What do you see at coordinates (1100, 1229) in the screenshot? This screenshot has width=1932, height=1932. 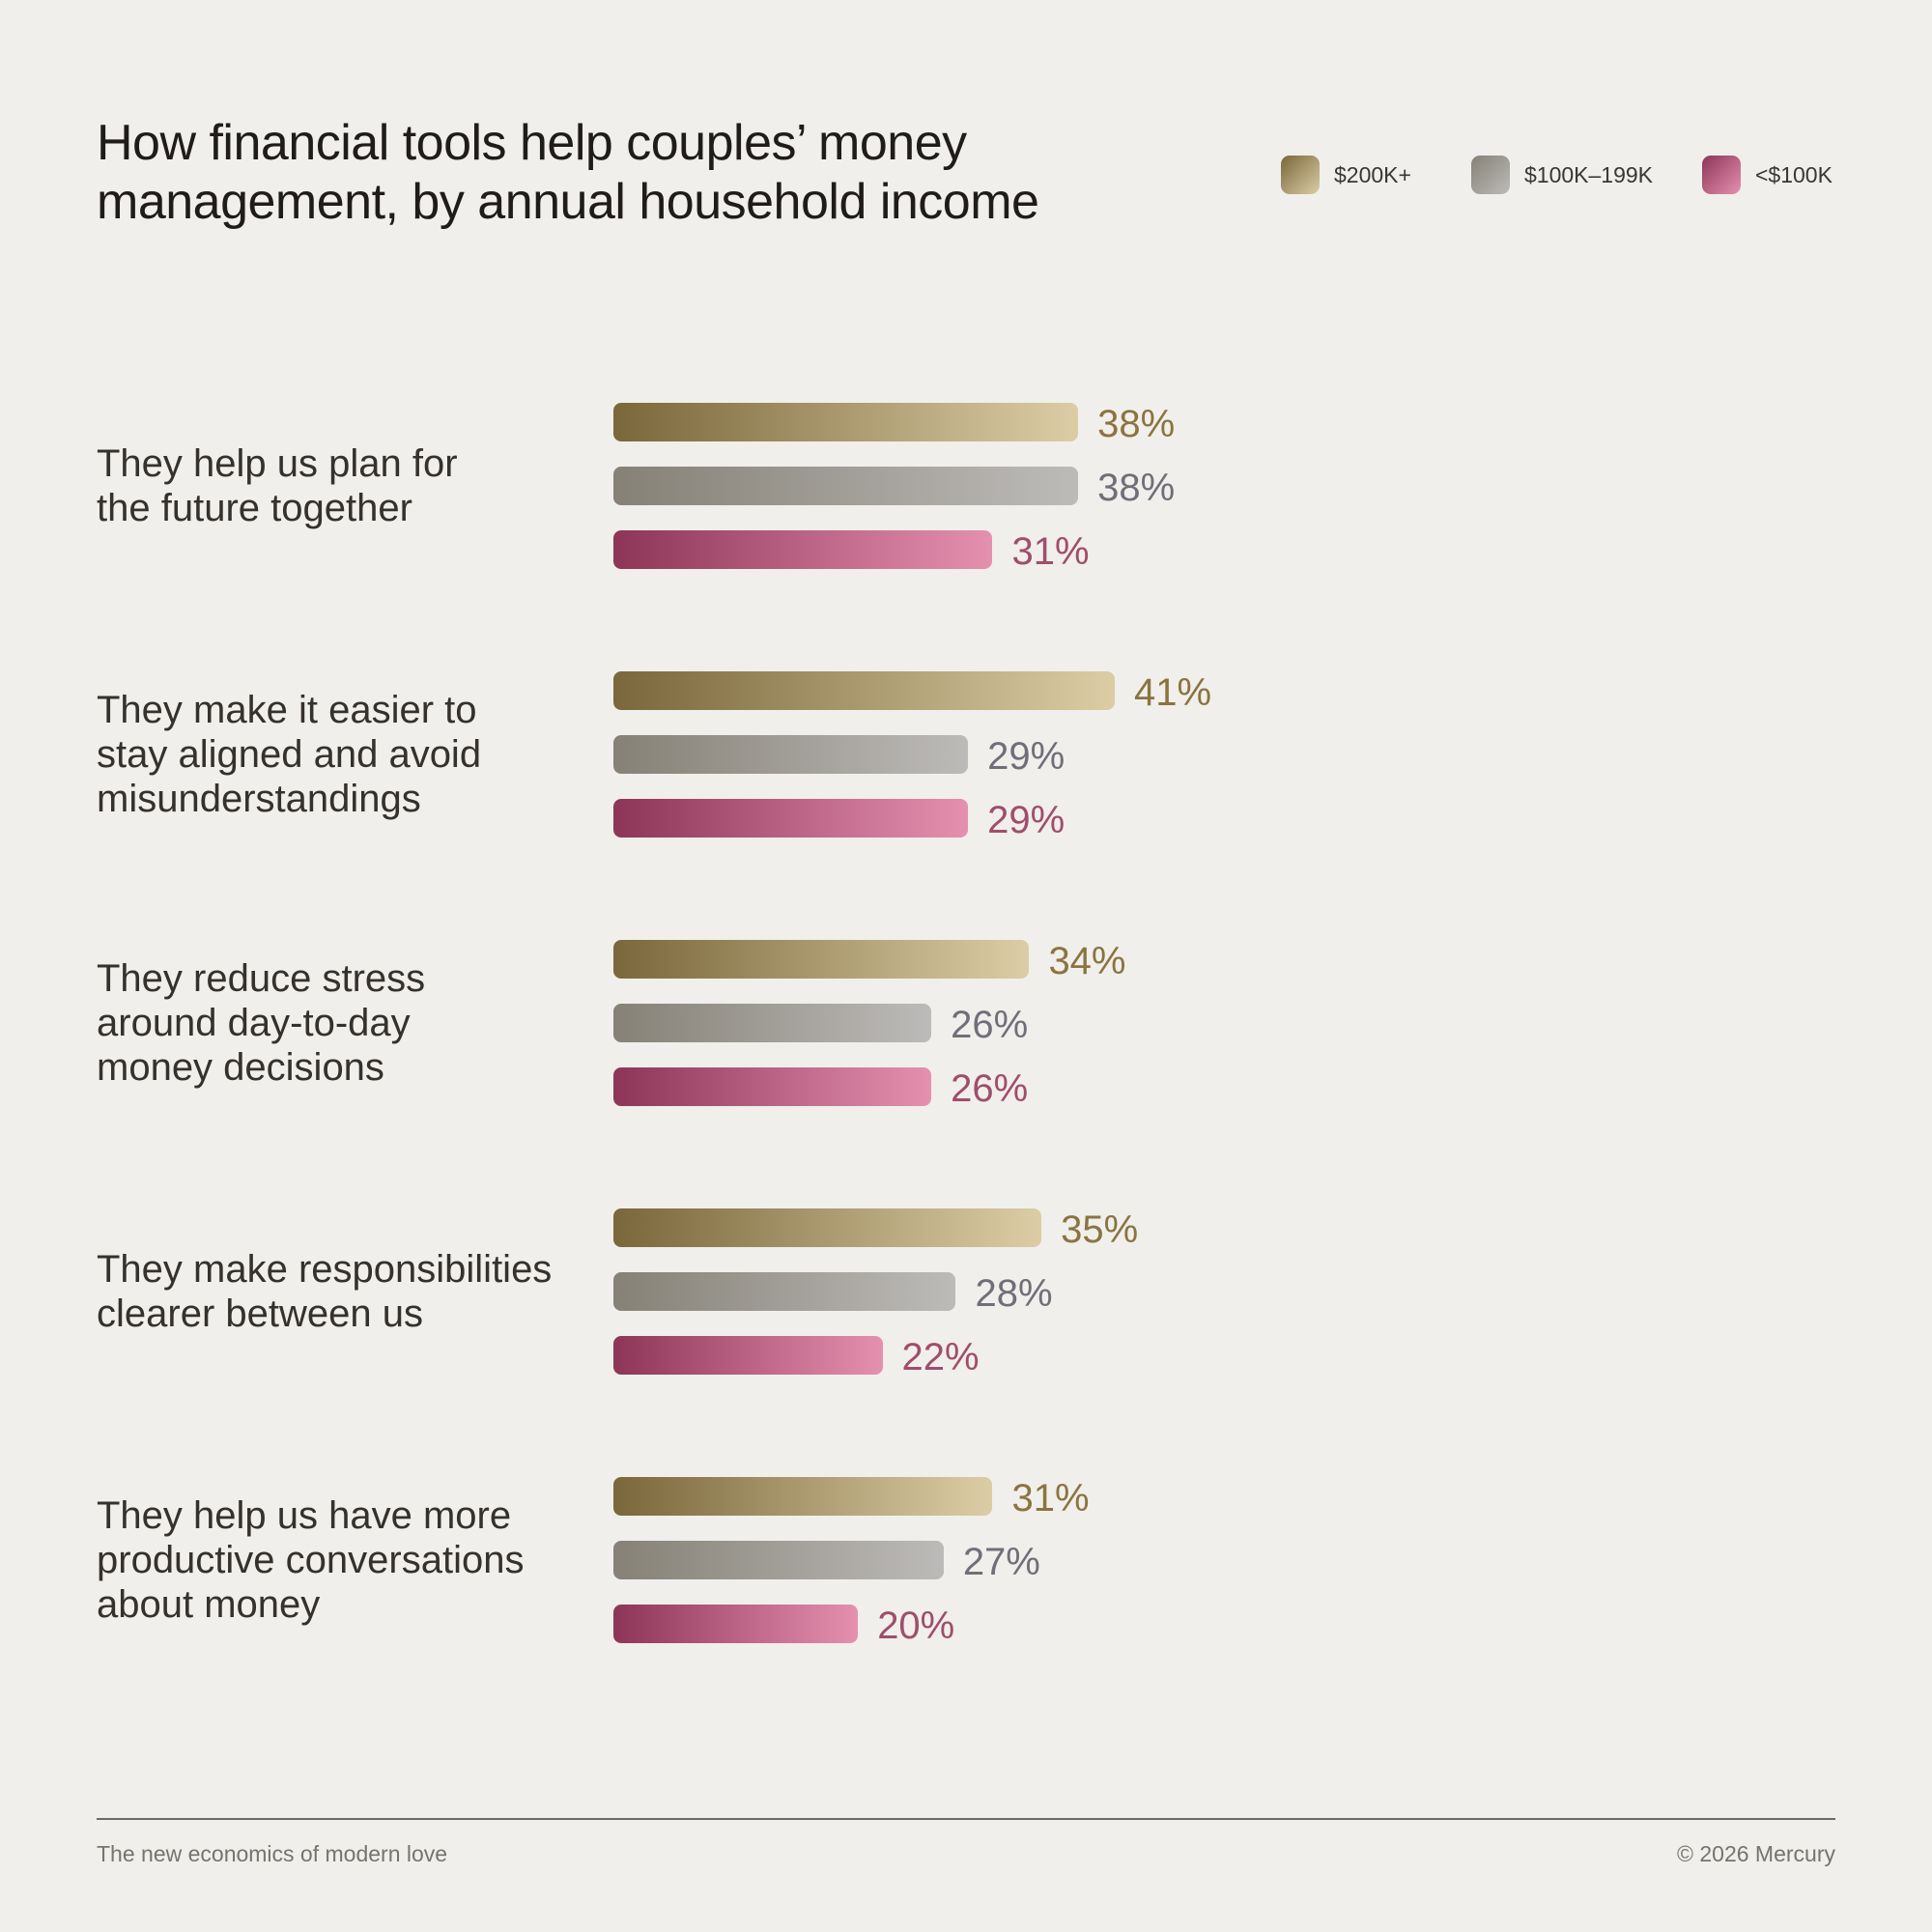 I see `value-label: 35%` at bounding box center [1100, 1229].